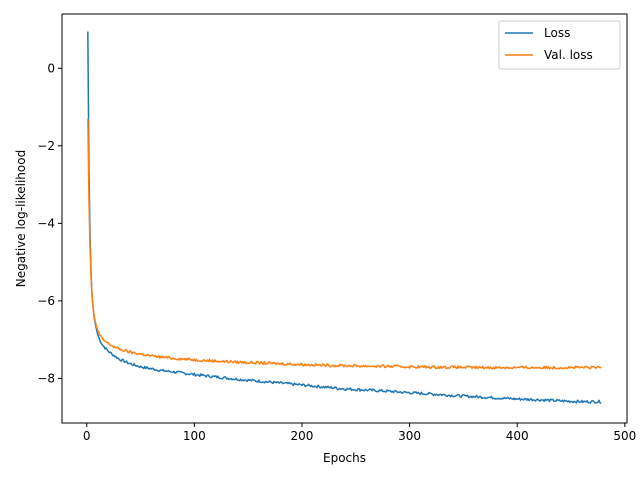  What do you see at coordinates (46, 146) in the screenshot?
I see `y-tick-label: −2` at bounding box center [46, 146].